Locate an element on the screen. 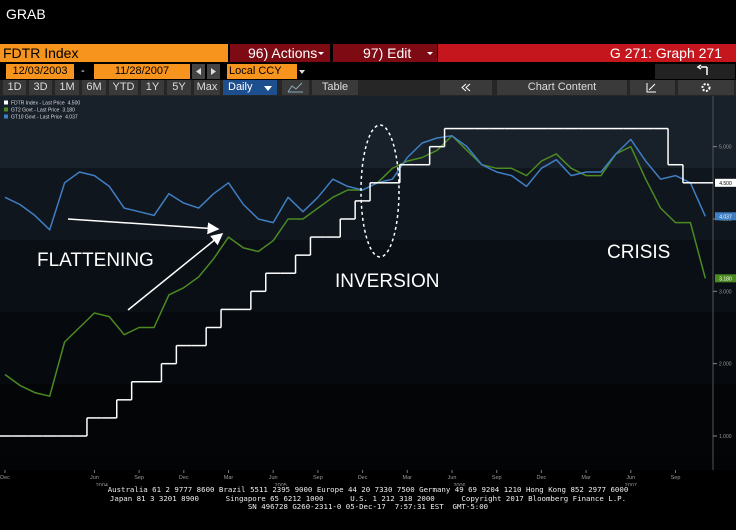 The height and width of the screenshot is (530, 736). last-price-label: 4.037 is located at coordinates (725, 217).